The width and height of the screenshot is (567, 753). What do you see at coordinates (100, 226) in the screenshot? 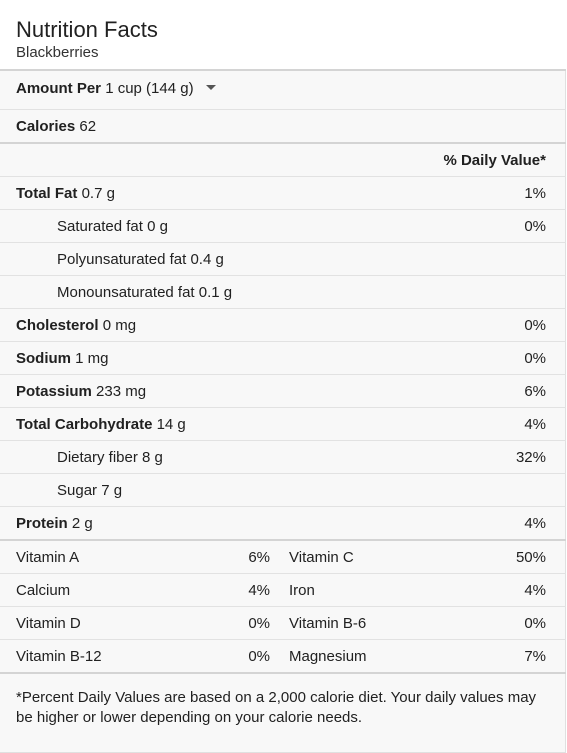
I see `nutrient-label: Saturated fat` at bounding box center [100, 226].